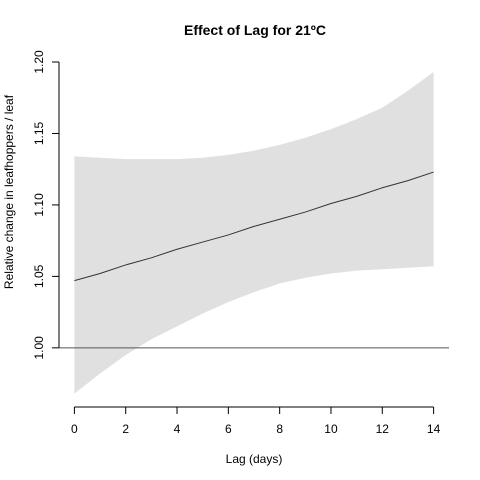 The width and height of the screenshot is (480, 480). I want to click on x-tick-label: 6, so click(228, 429).